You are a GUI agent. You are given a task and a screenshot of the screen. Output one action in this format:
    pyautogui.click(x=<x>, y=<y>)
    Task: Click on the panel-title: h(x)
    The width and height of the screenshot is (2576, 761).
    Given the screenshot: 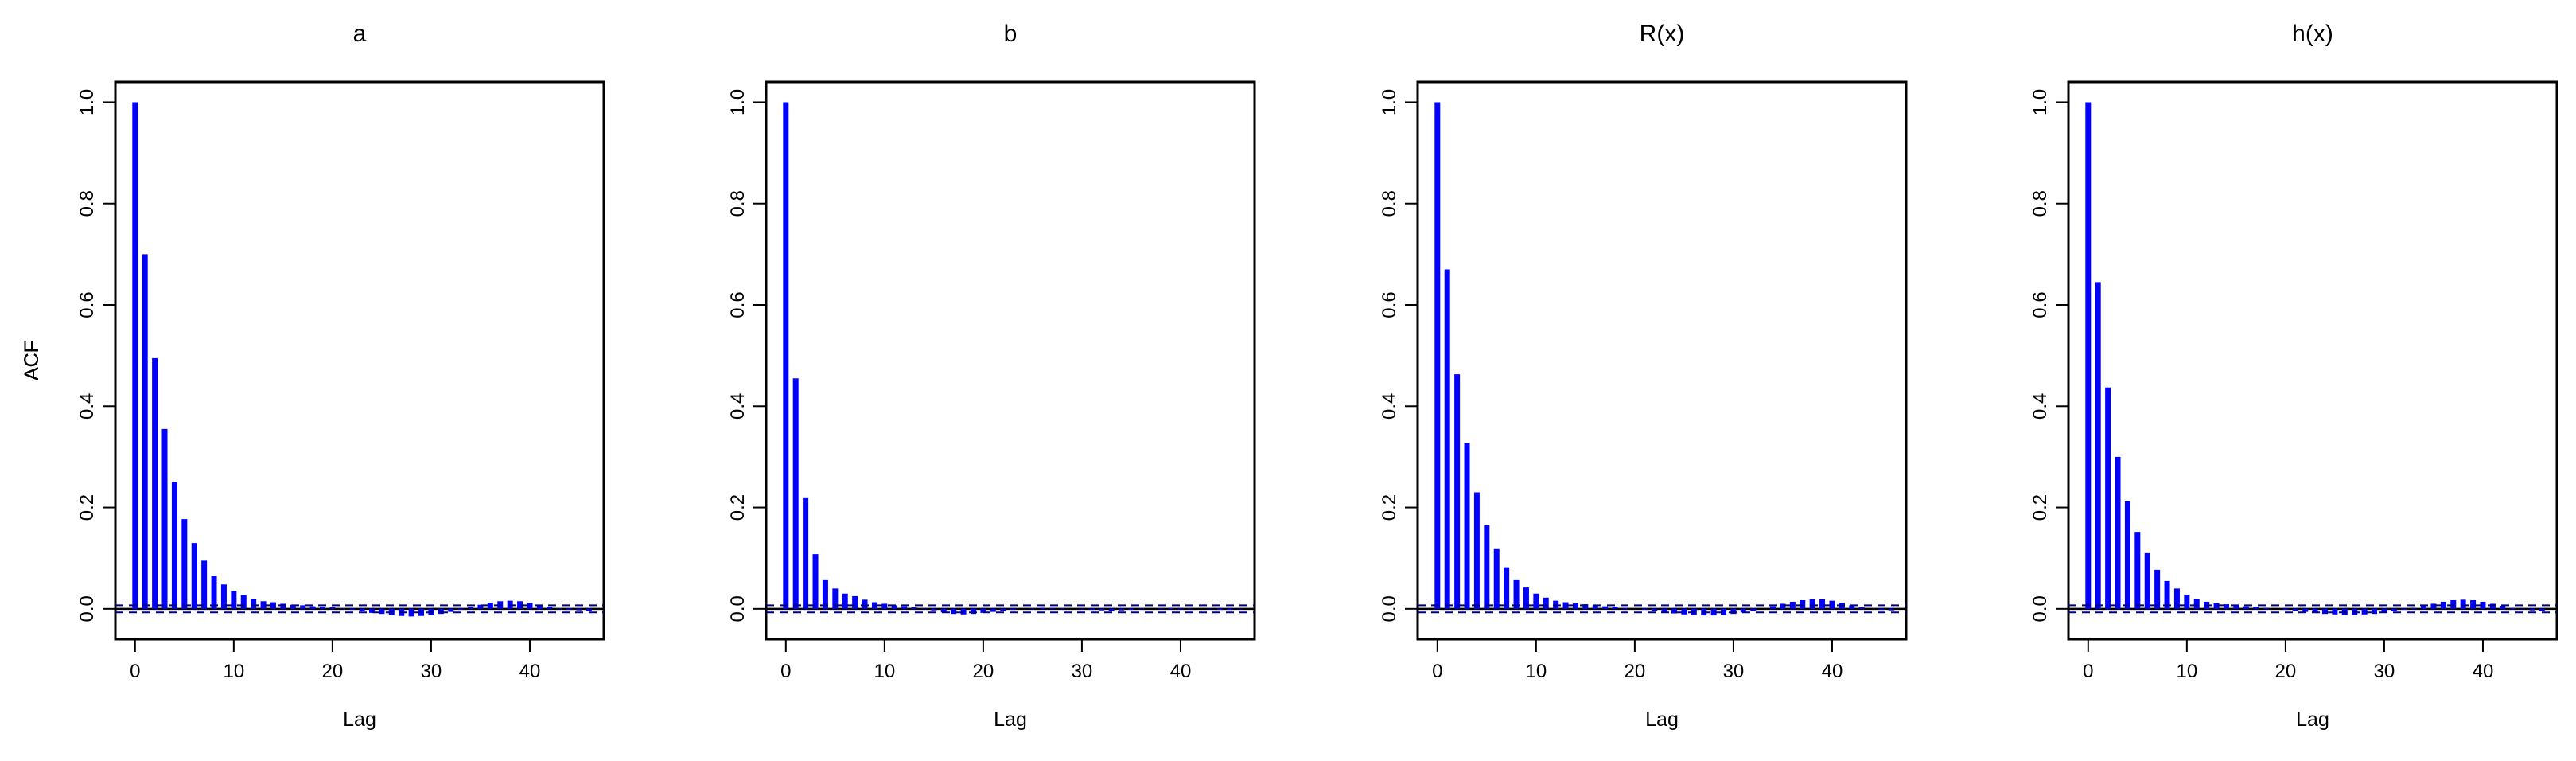 What is the action you would take?
    pyautogui.click(x=2313, y=34)
    